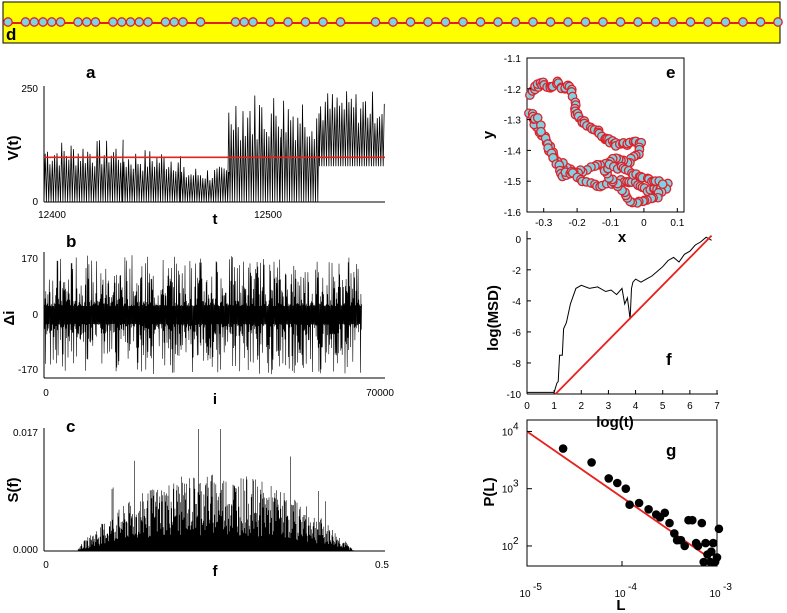 The image size is (787, 613). Describe the element at coordinates (28, 370) in the screenshot. I see `b-ytick-label: -170` at that location.